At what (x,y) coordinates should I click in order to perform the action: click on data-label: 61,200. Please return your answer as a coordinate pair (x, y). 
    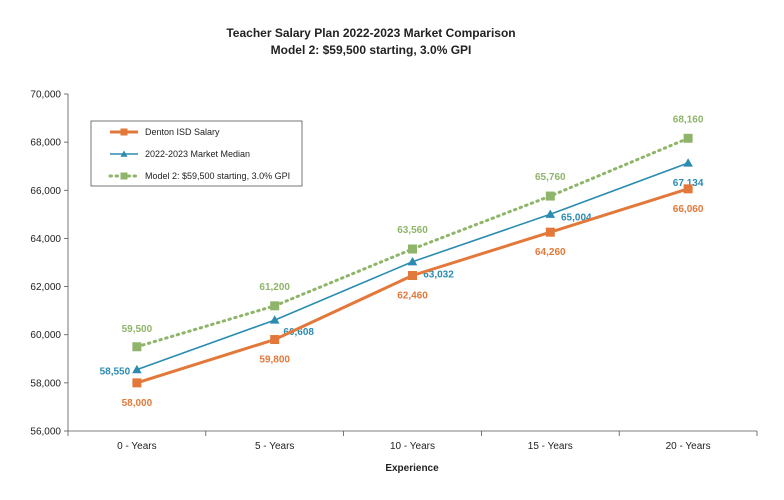
    Looking at the image, I should click on (274, 287).